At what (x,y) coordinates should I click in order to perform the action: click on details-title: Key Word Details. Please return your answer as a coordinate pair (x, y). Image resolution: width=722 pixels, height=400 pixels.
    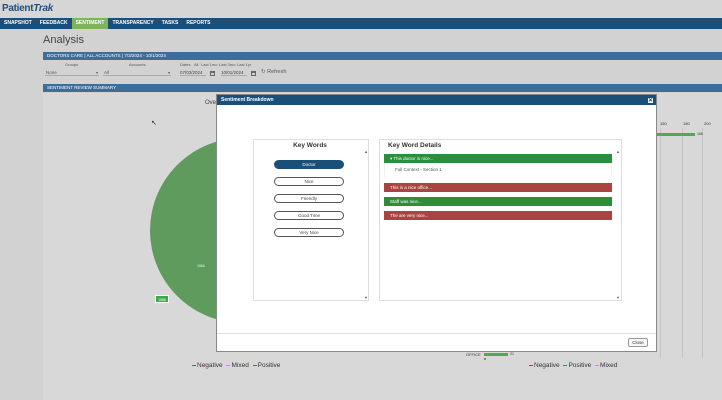
    Looking at the image, I should click on (415, 145).